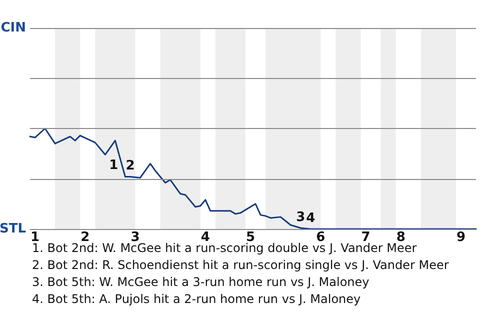 The height and width of the screenshot is (320, 480). Describe the element at coordinates (461, 237) in the screenshot. I see `x-tick-label: 9` at that location.